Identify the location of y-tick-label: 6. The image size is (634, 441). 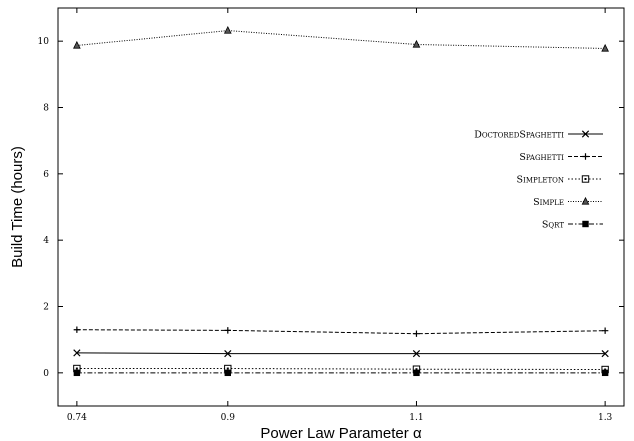
(46, 175).